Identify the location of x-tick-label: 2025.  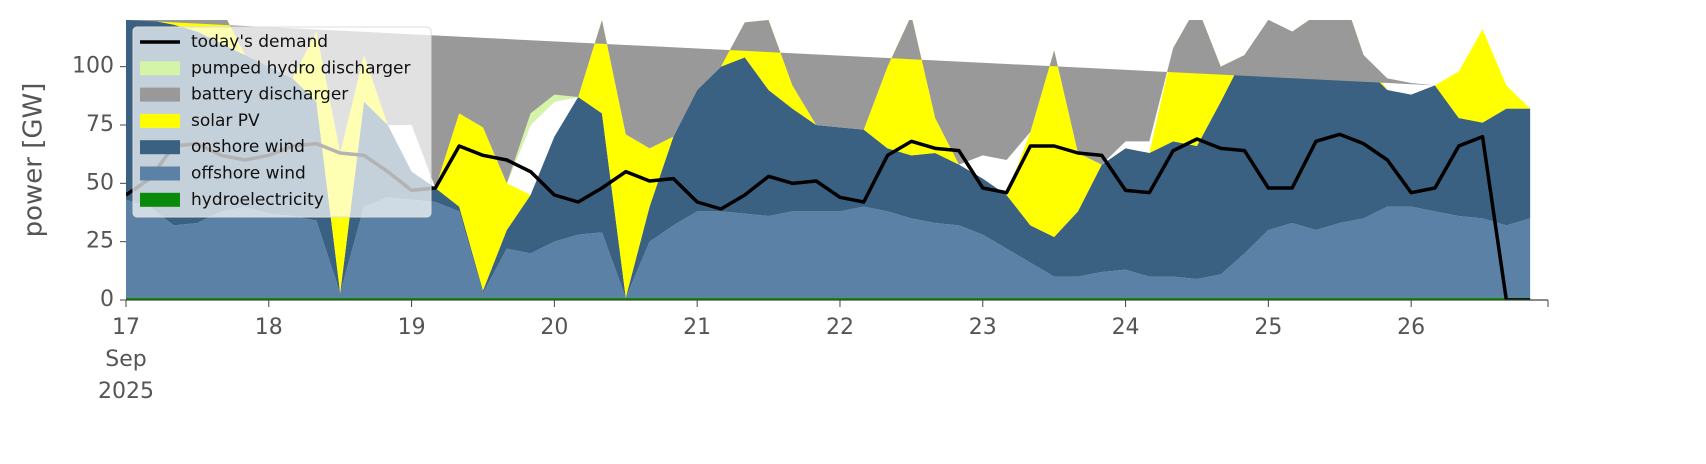
(126, 391).